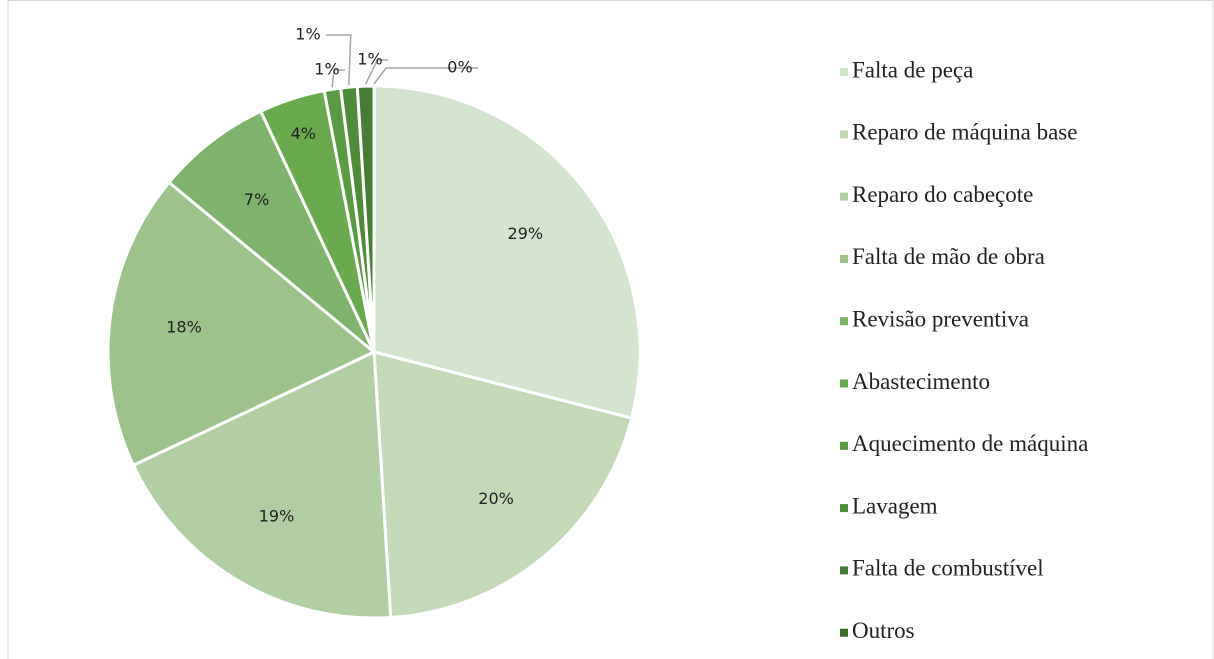 The height and width of the screenshot is (659, 1214). Describe the element at coordinates (256, 199) in the screenshot. I see `data-label: 7%` at that location.